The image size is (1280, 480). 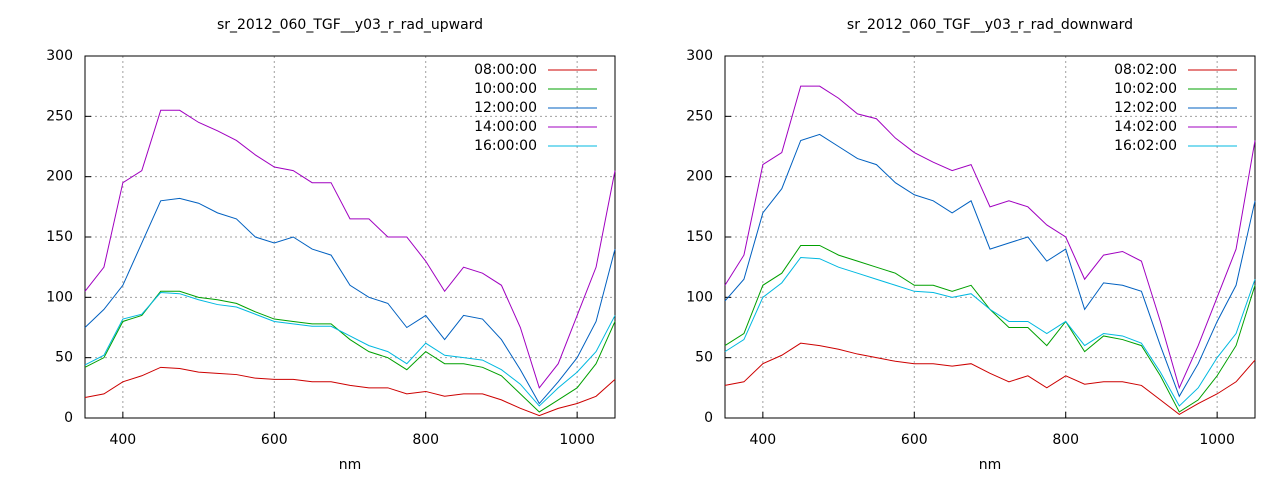 What do you see at coordinates (1145, 108) in the screenshot?
I see `legend-label: 12:02:00` at bounding box center [1145, 108].